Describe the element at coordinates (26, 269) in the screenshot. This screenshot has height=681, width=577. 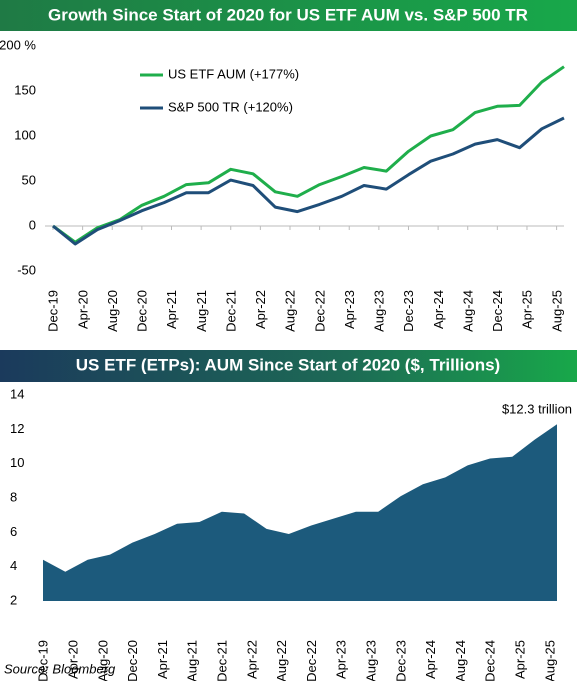
I see `y-tick-label: -50` at that location.